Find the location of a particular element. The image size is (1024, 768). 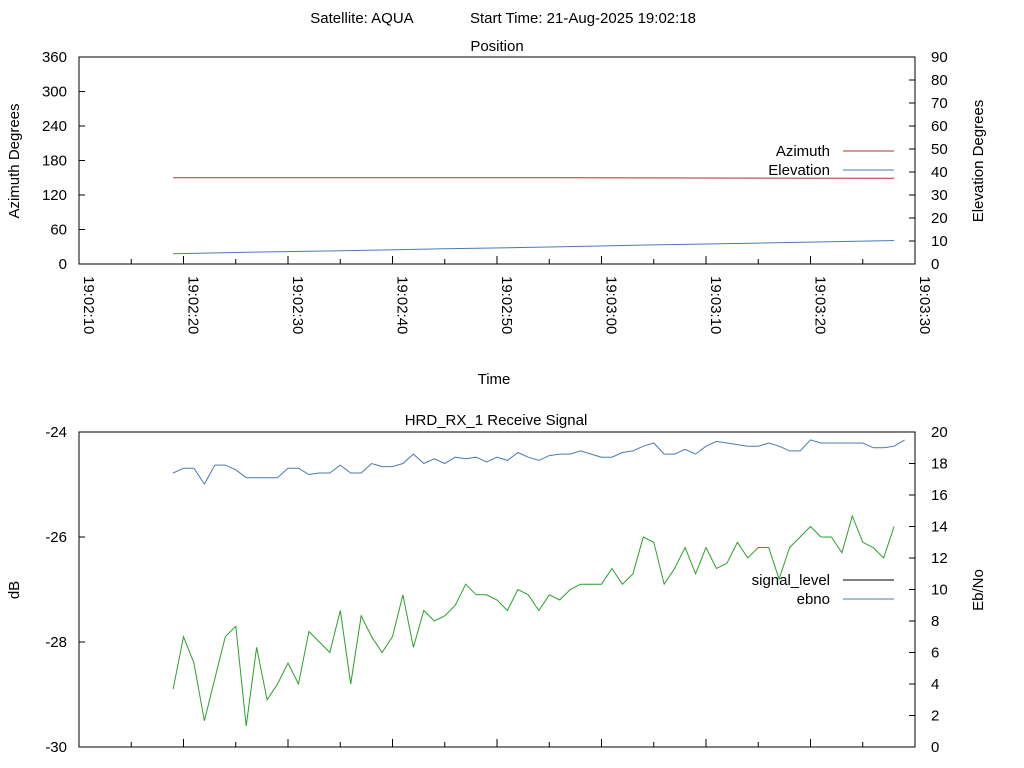

y2-tick-label: 60 is located at coordinates (939, 126).